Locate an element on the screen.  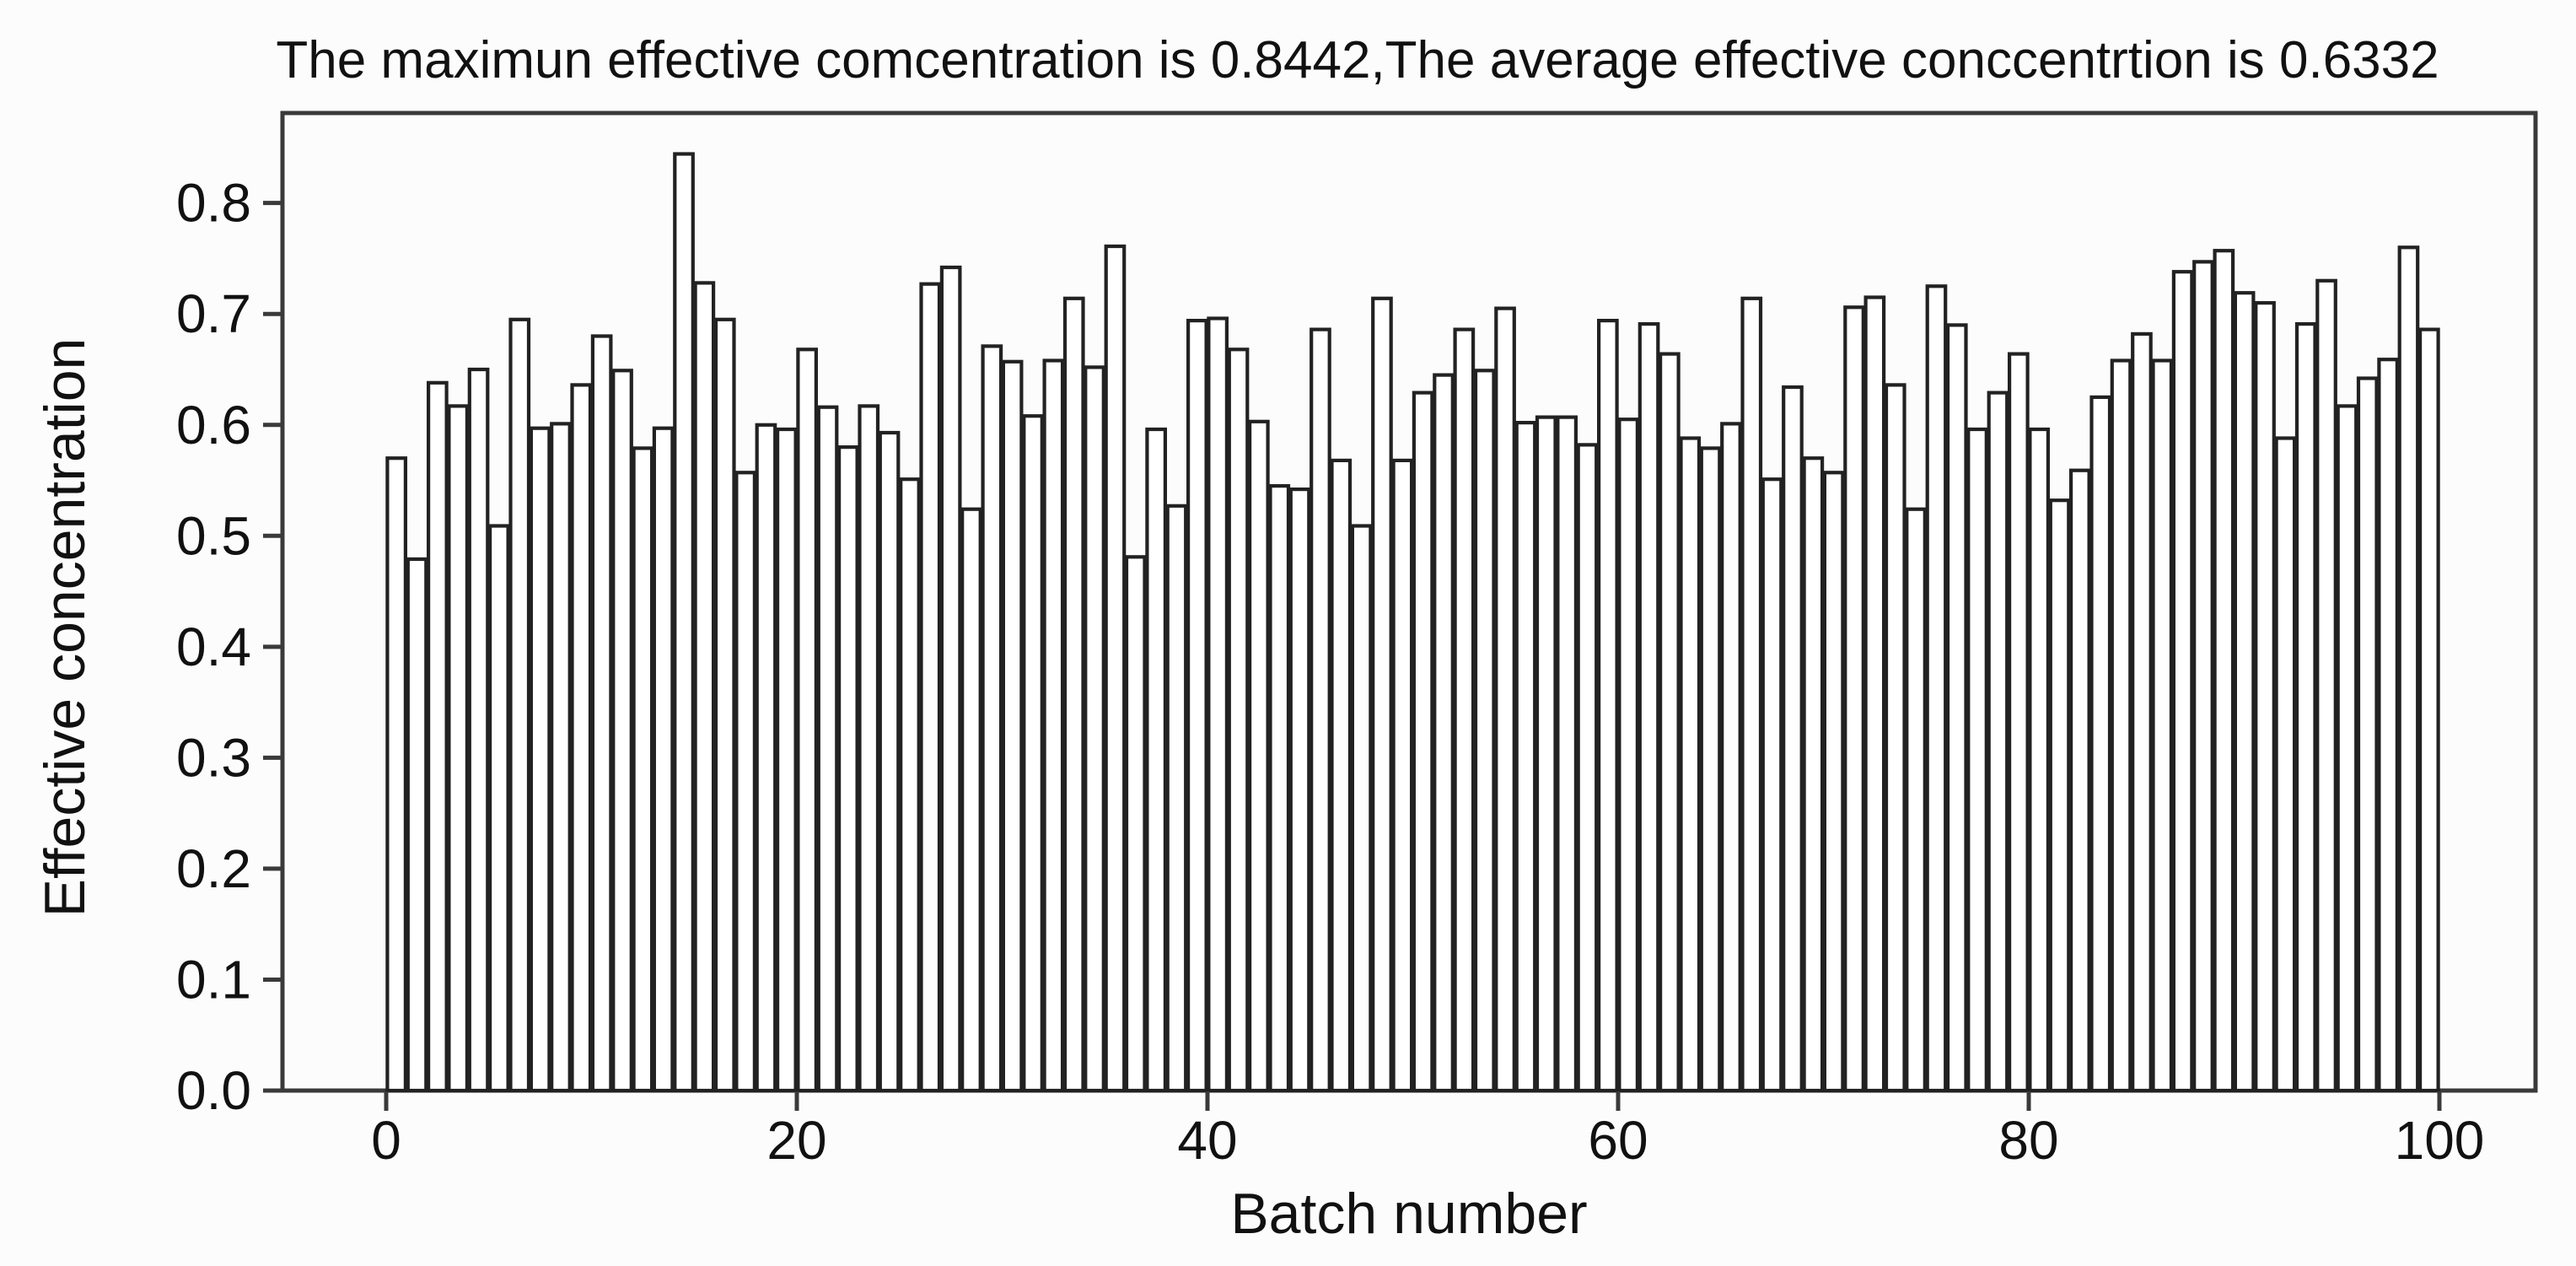
y-tick-label: 0.4 is located at coordinates (213, 647).